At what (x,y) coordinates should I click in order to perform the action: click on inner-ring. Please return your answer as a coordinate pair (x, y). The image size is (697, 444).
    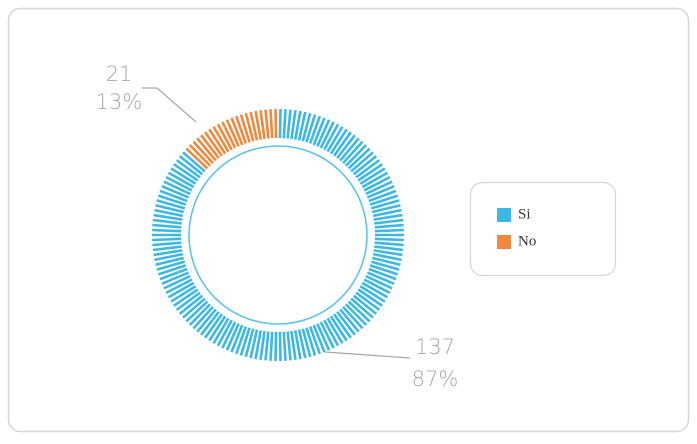
    Looking at the image, I should click on (278, 235).